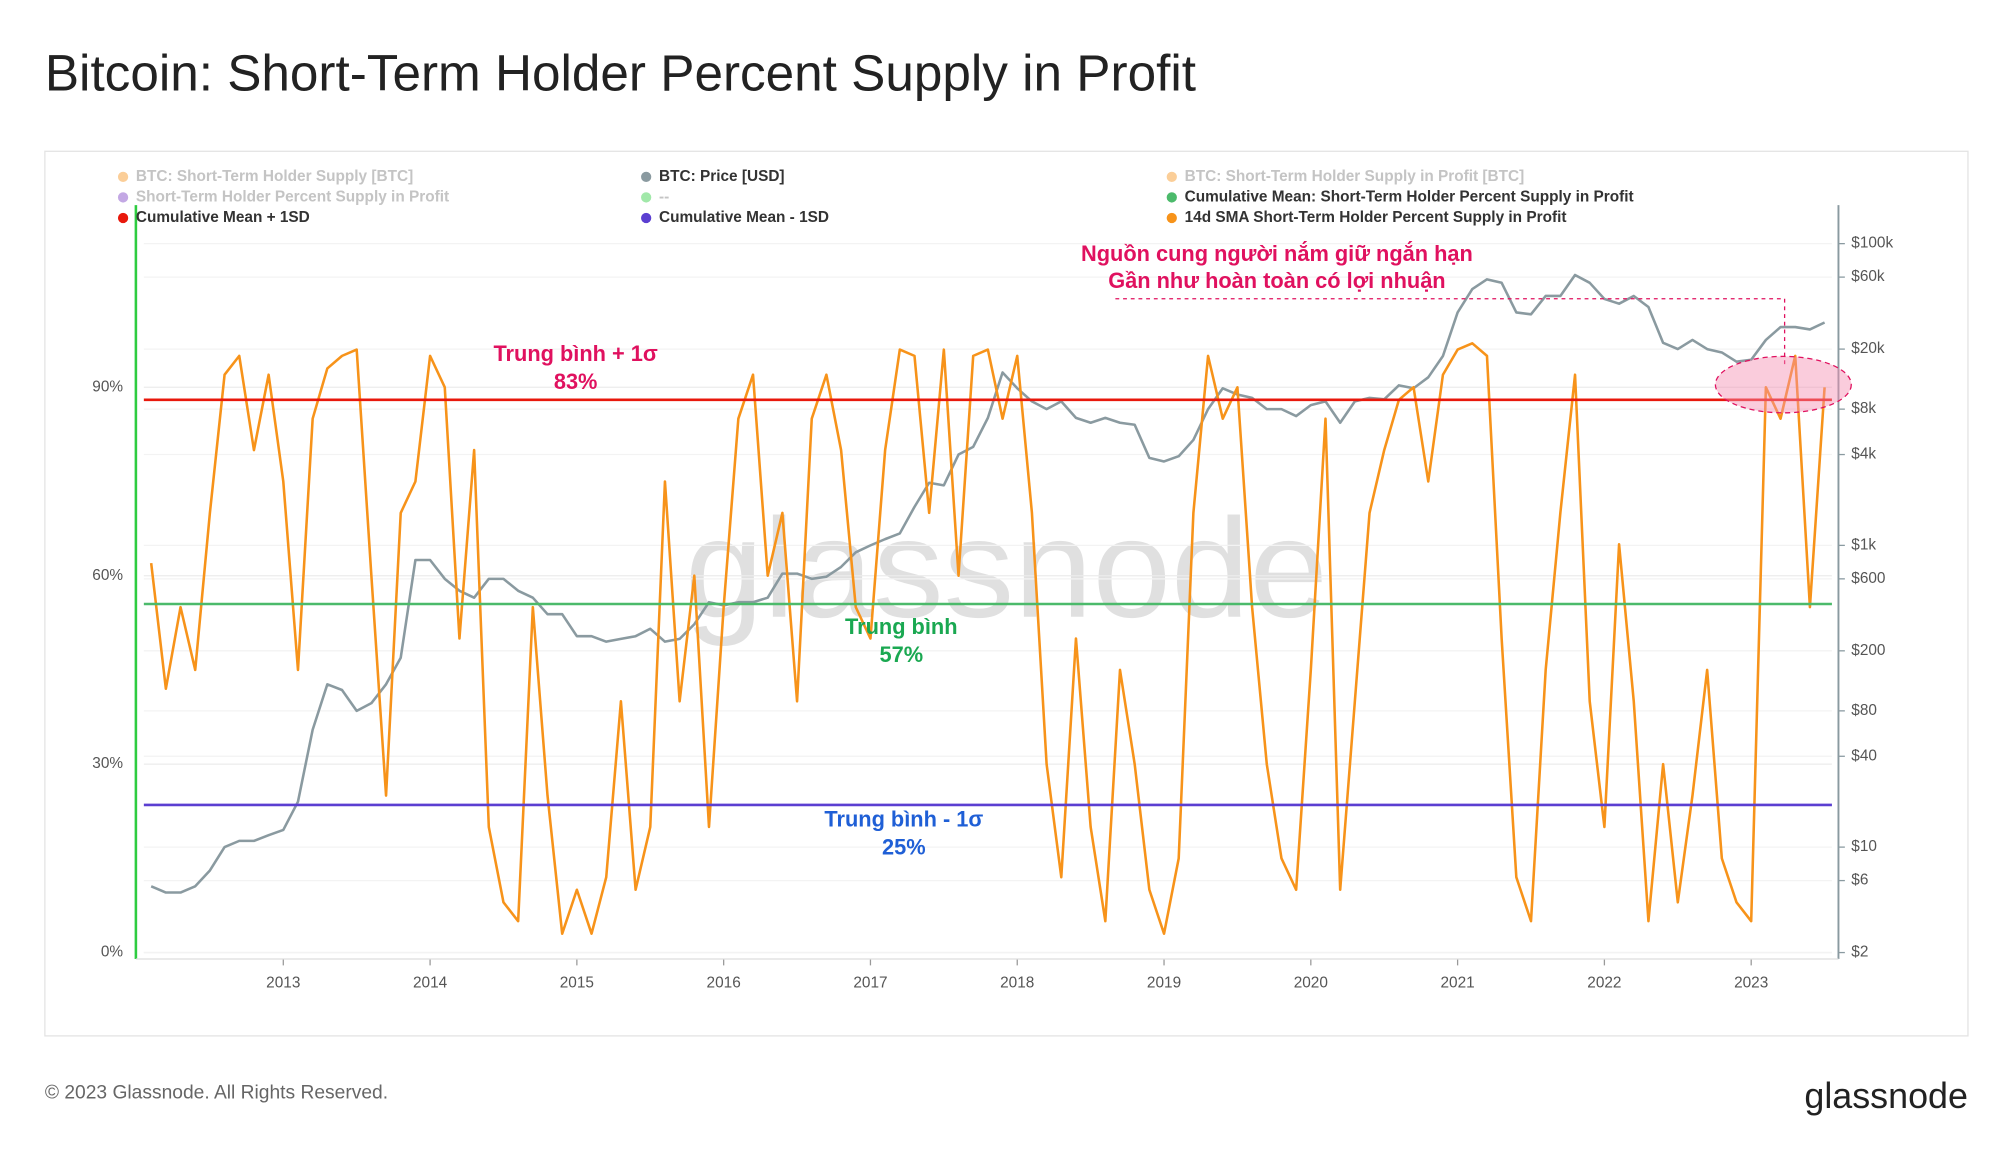  I want to click on legend-label: BTC: Price [USD], so click(722, 176).